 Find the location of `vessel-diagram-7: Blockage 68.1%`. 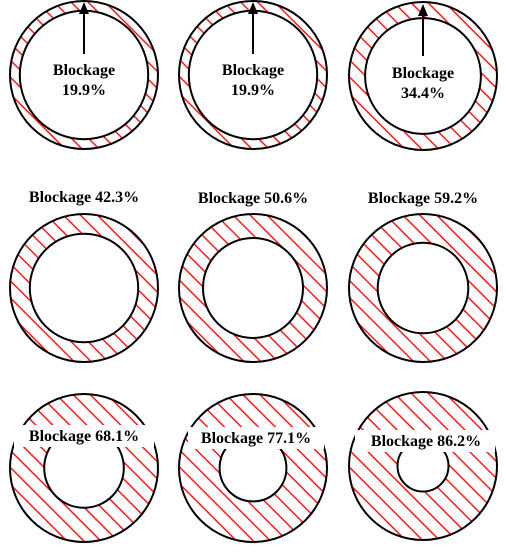

vessel-diagram-7: Blockage 68.1% is located at coordinates (84, 468).